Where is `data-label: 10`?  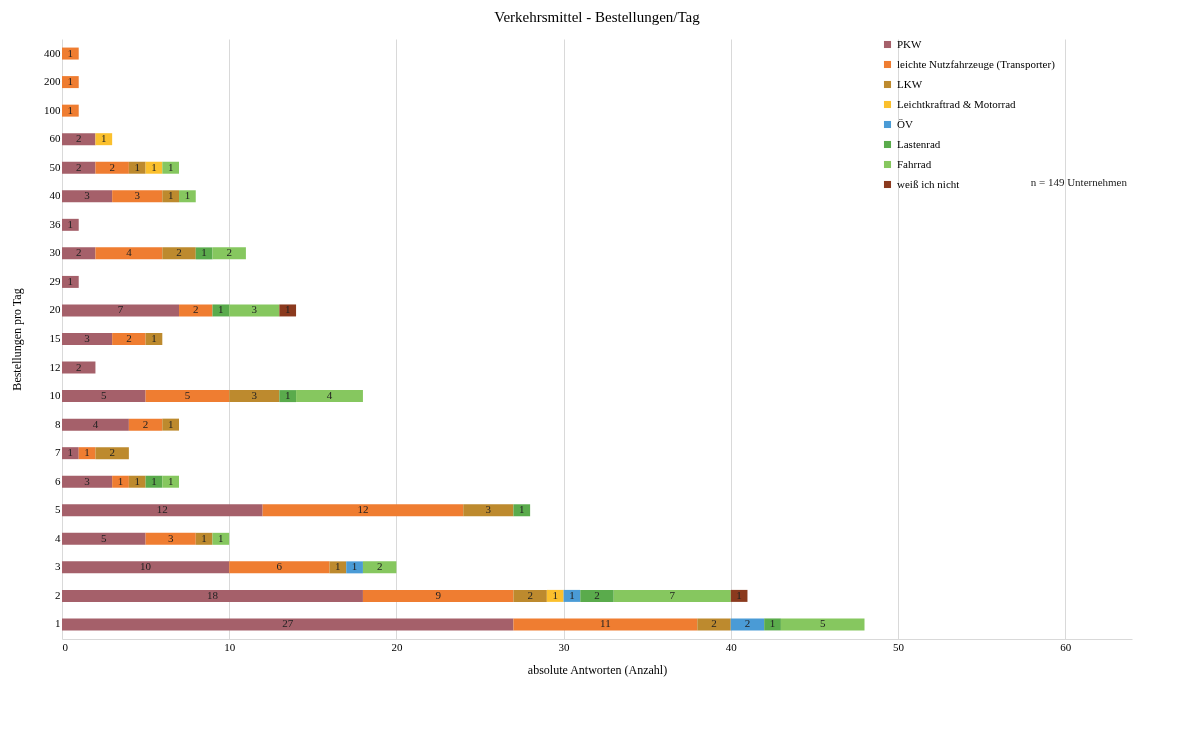
data-label: 10 is located at coordinates (146, 566).